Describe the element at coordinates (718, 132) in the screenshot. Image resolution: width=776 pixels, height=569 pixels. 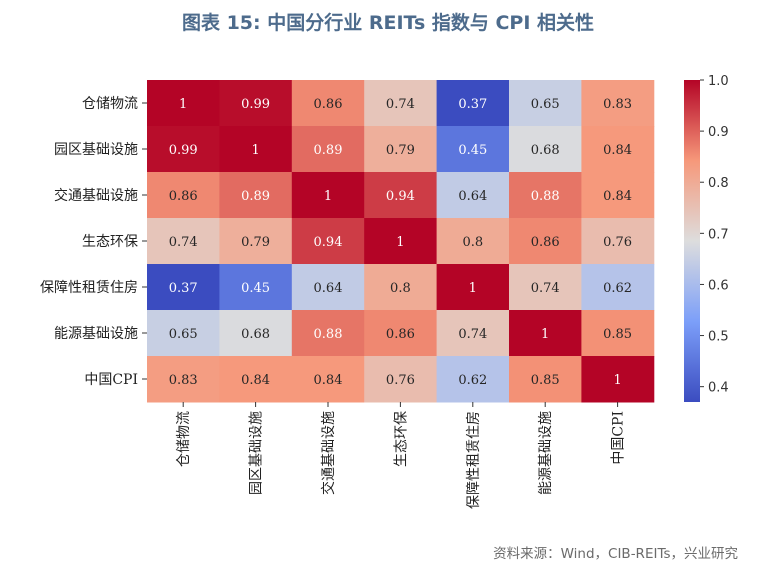
I see `colorbar-tick-label: 0.9` at that location.